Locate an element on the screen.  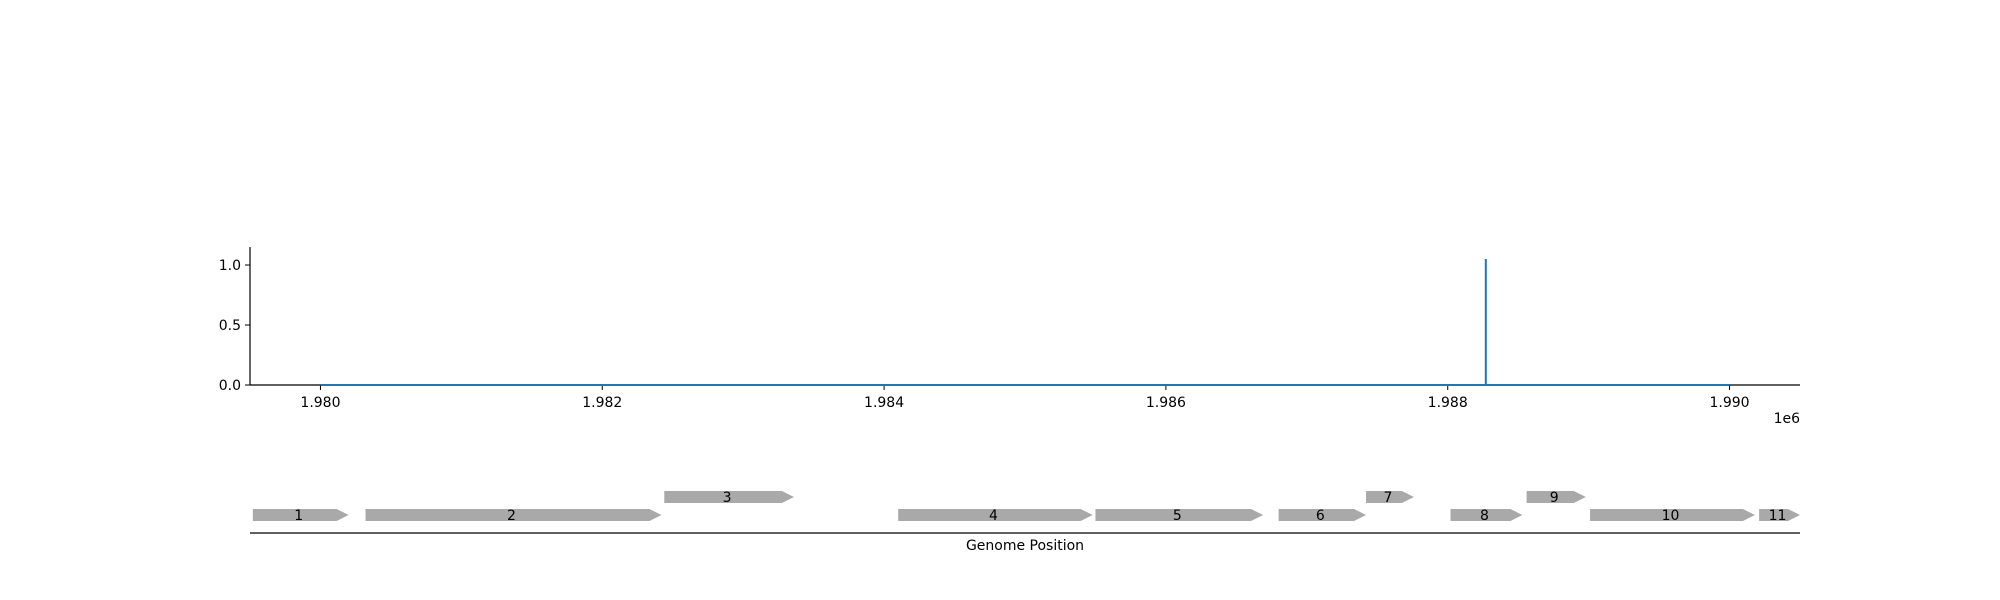
gene-arrows: 1 2 3 4 5 6 7 8 9 10 11 is located at coordinates (1026, 507).